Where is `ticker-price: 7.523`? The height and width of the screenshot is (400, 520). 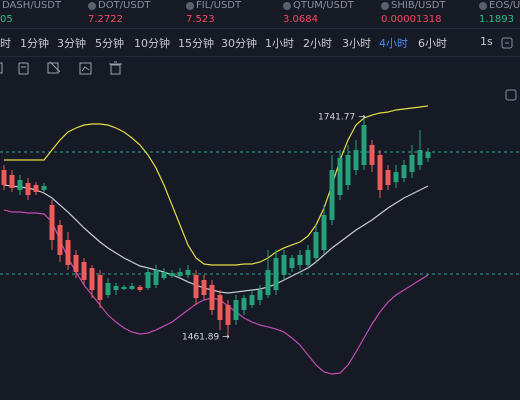
ticker-price: 7.523 is located at coordinates (200, 19).